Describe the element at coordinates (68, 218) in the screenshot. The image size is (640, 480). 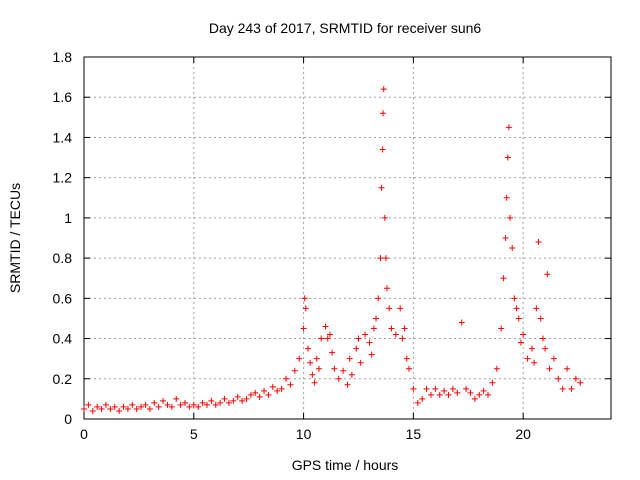
I see `y-tick-label: 1` at that location.